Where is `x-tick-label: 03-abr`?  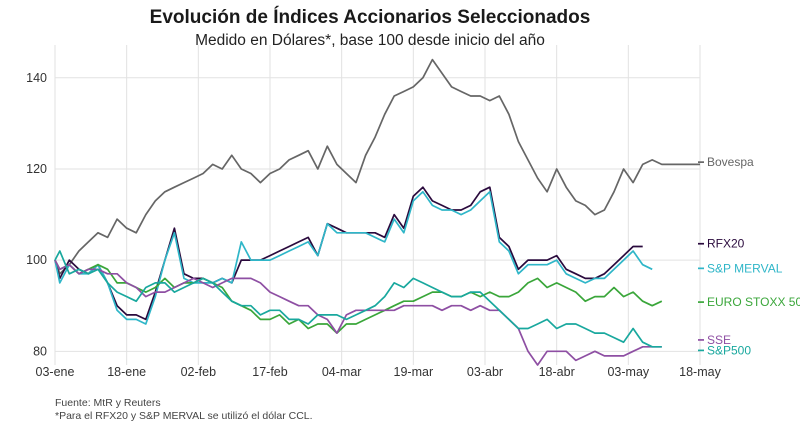
x-tick-label: 03-abr is located at coordinates (485, 372).